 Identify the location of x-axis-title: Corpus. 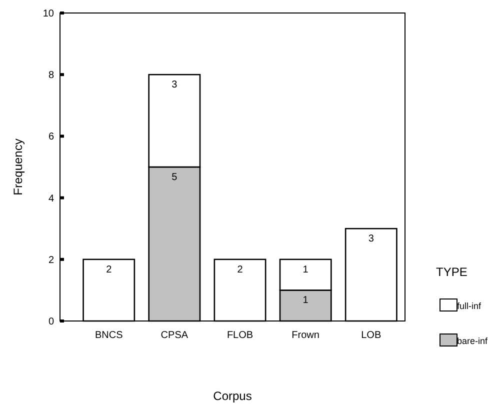
(232, 396).